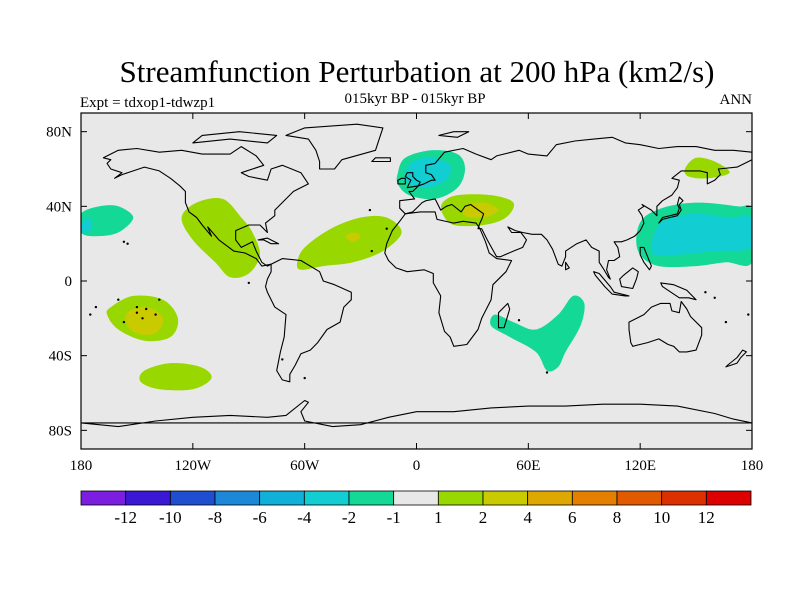 Image resolution: width=800 pixels, height=600 pixels. I want to click on colorbar-label: -8, so click(215, 517).